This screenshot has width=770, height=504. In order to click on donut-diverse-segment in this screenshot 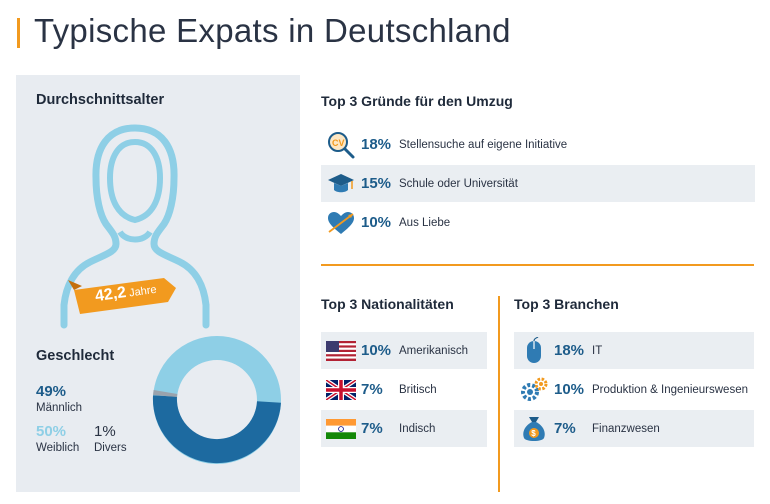, I will do `click(165, 394)`.